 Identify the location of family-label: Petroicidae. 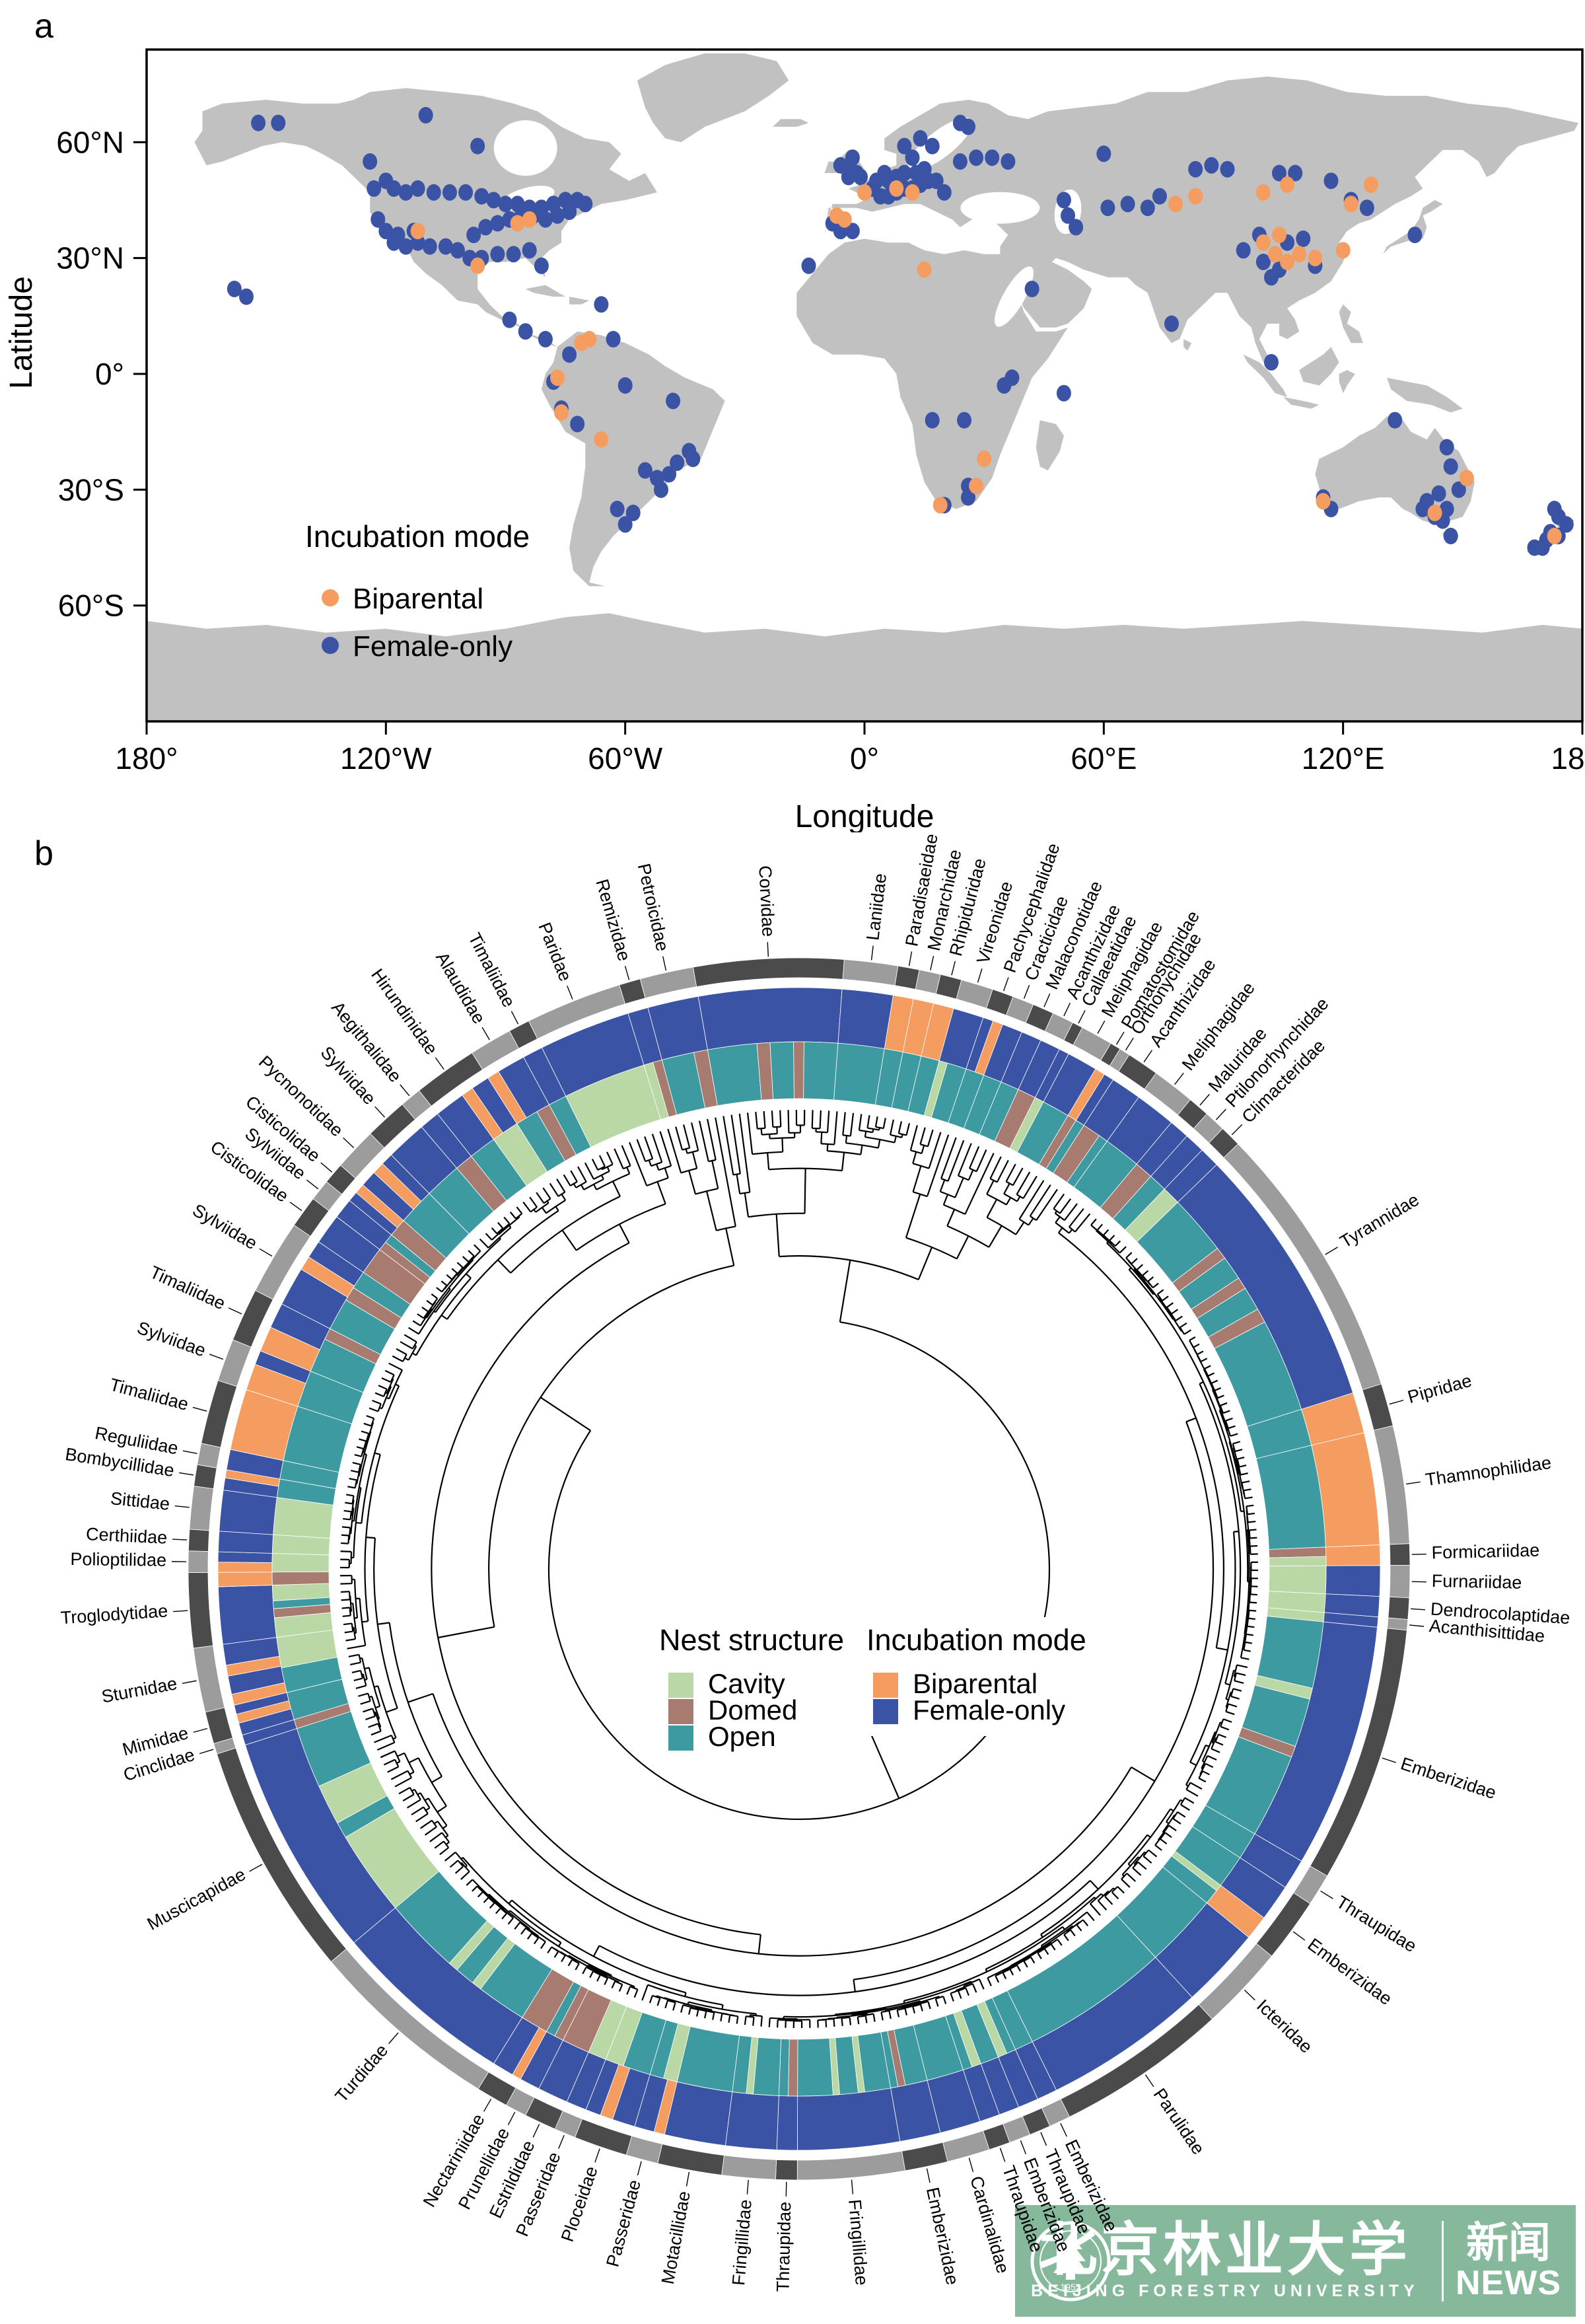
(653, 907).